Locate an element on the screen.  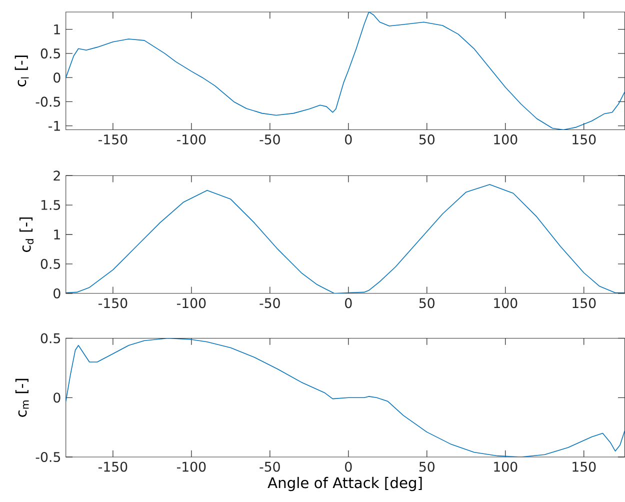
y-axis-title: c$_{l}$ [-] is located at coordinates (21, 71).